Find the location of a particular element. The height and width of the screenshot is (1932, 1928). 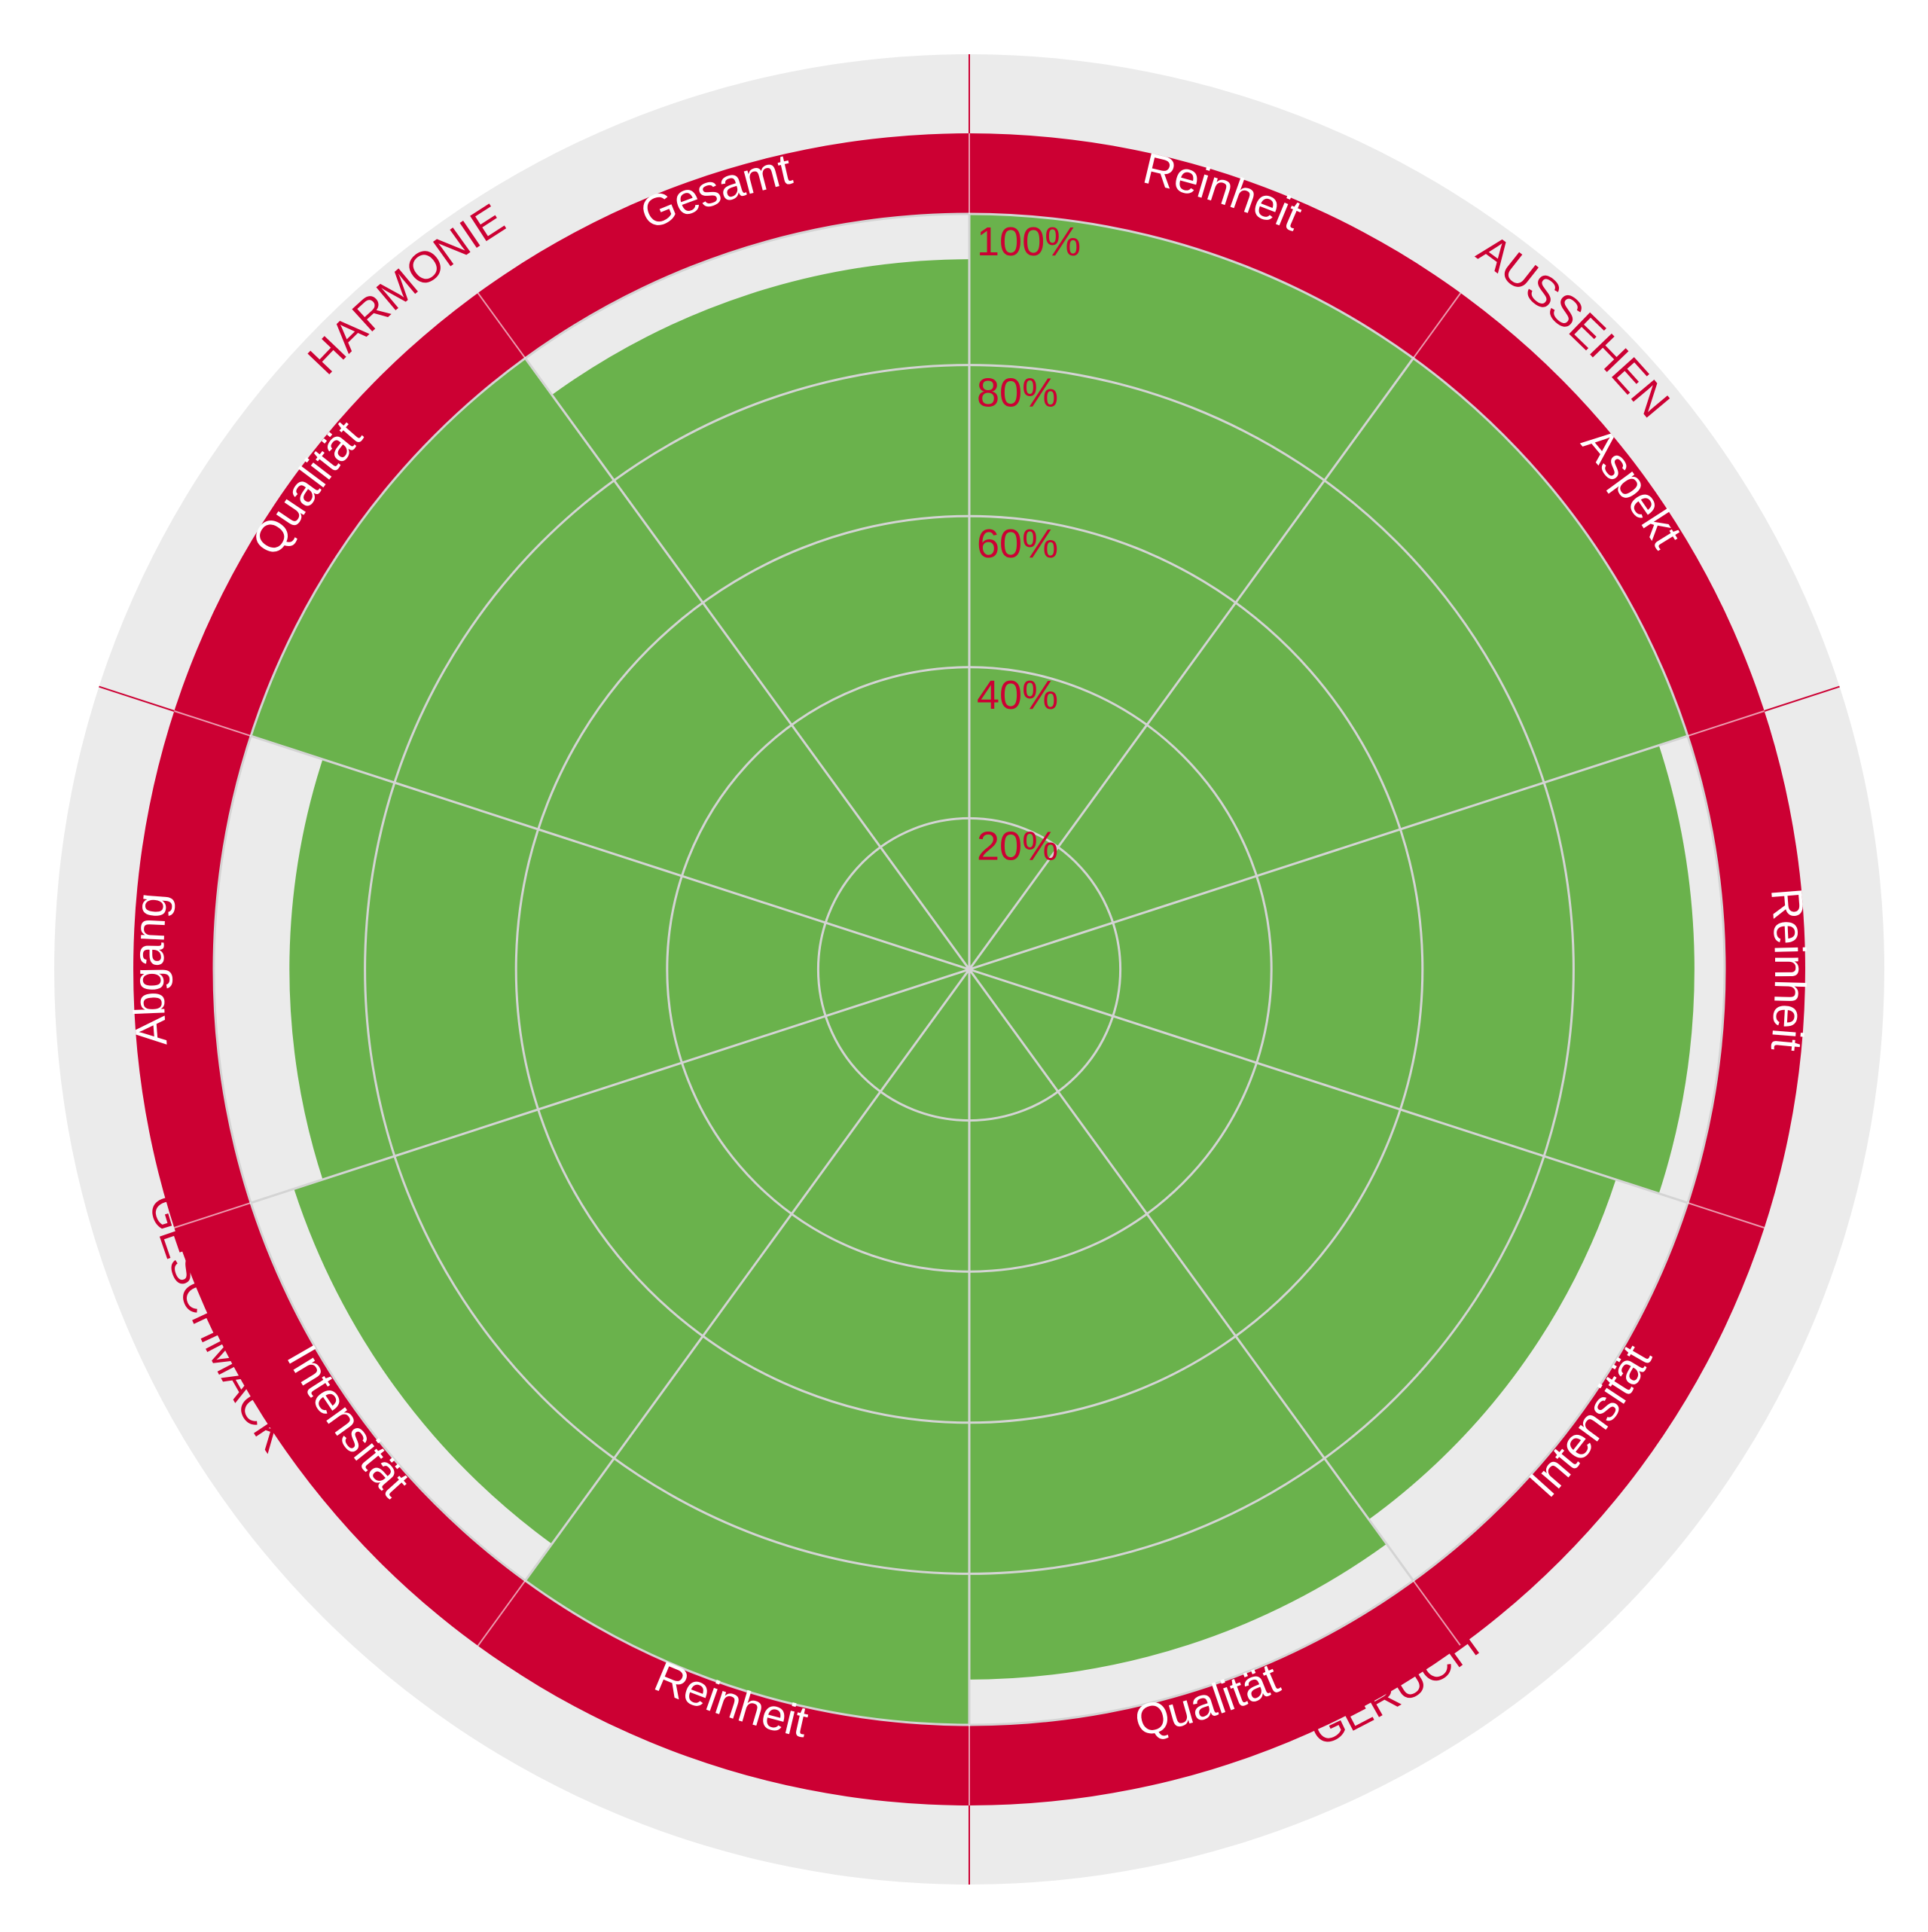

radial-tick-label-5: 100% is located at coordinates (1029, 242).